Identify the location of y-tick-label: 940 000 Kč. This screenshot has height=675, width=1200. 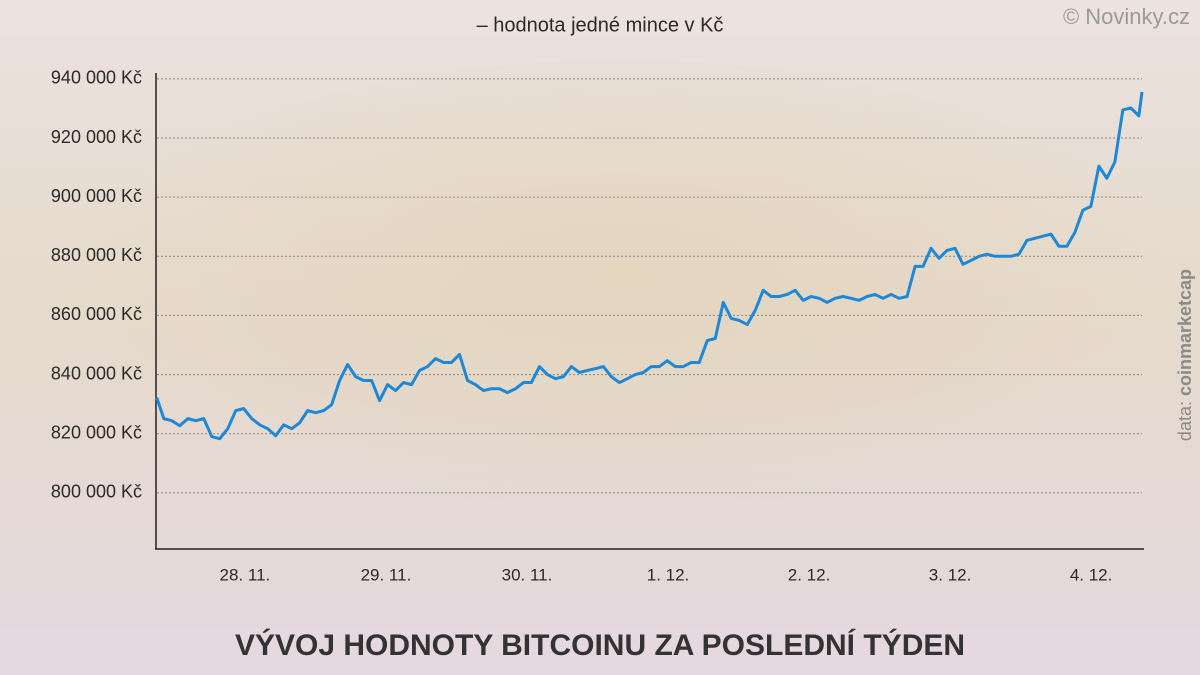
(96, 78).